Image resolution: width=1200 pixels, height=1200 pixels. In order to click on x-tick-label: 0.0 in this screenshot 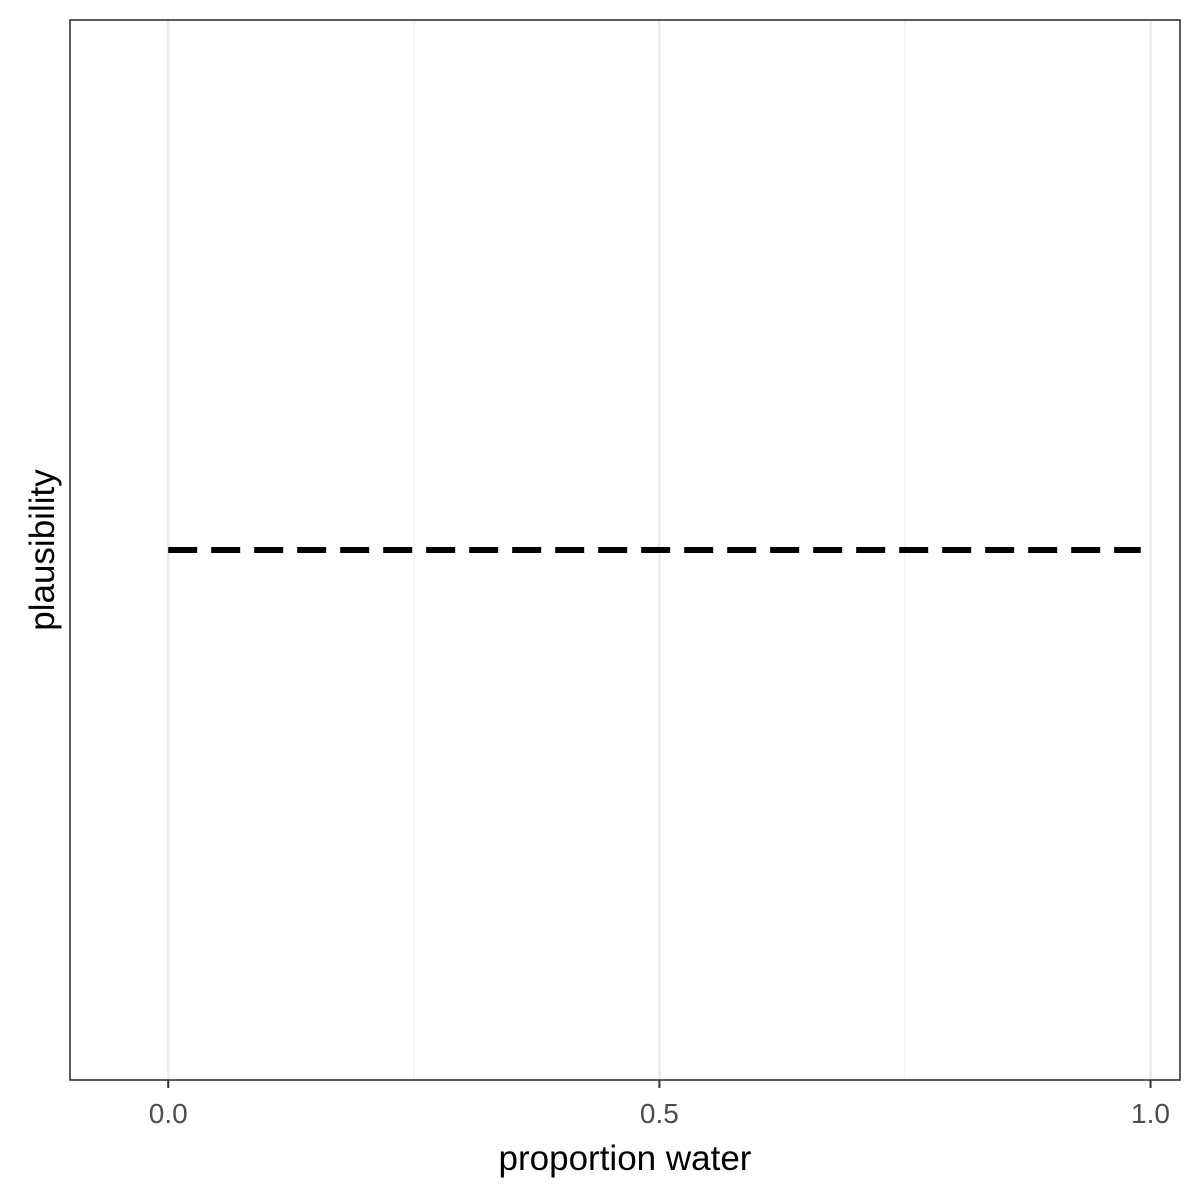, I will do `click(168, 1113)`.